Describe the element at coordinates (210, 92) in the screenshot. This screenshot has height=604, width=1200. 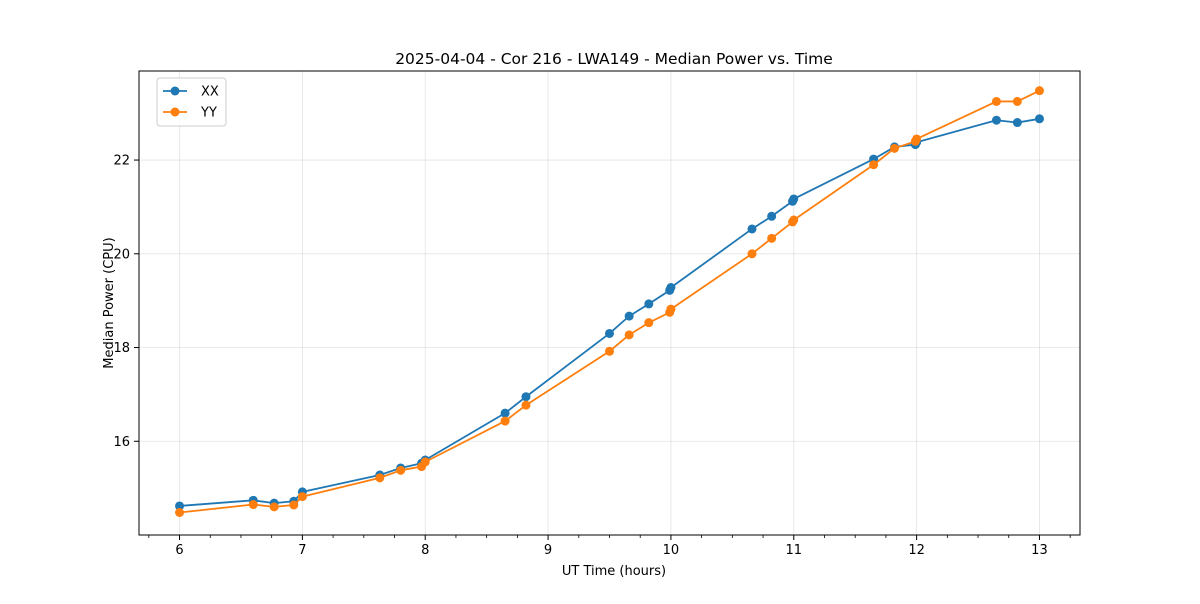
I see `legend-label: XX` at that location.